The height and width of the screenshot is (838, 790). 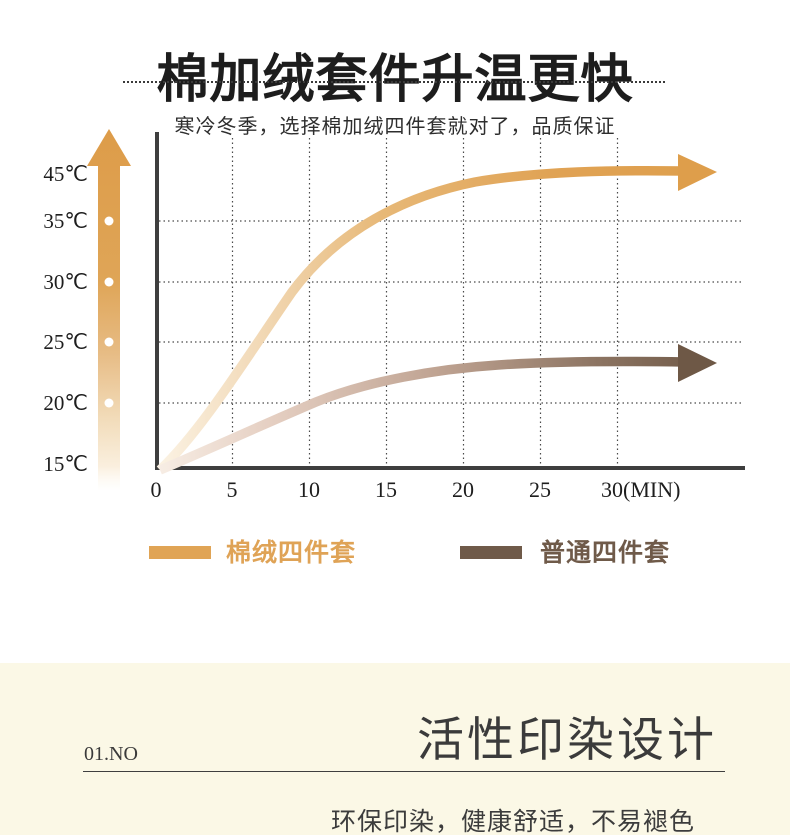 I want to click on brown-arrowhead, so click(x=697, y=363).